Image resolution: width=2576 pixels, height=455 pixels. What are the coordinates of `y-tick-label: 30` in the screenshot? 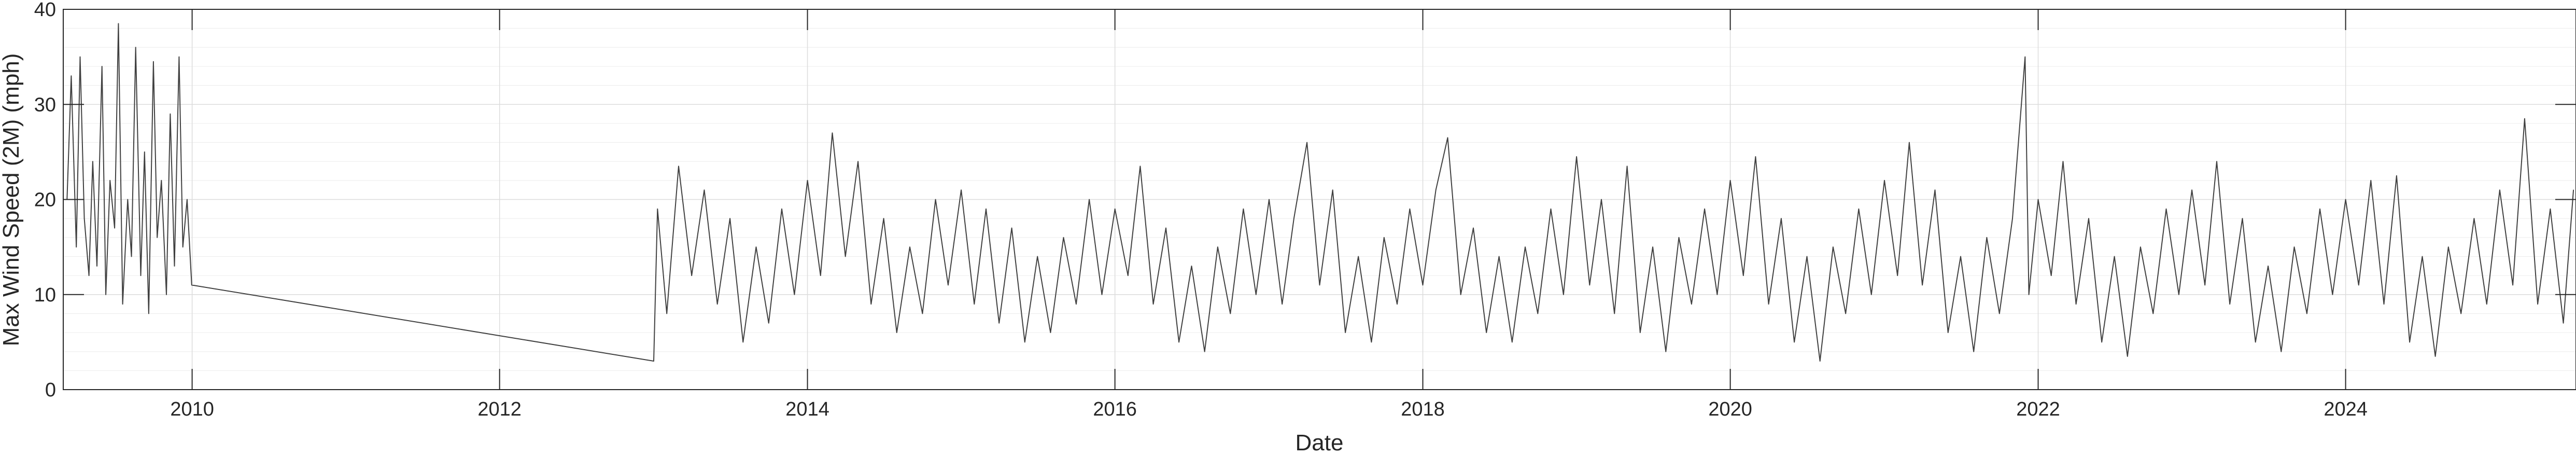 It's located at (45, 105).